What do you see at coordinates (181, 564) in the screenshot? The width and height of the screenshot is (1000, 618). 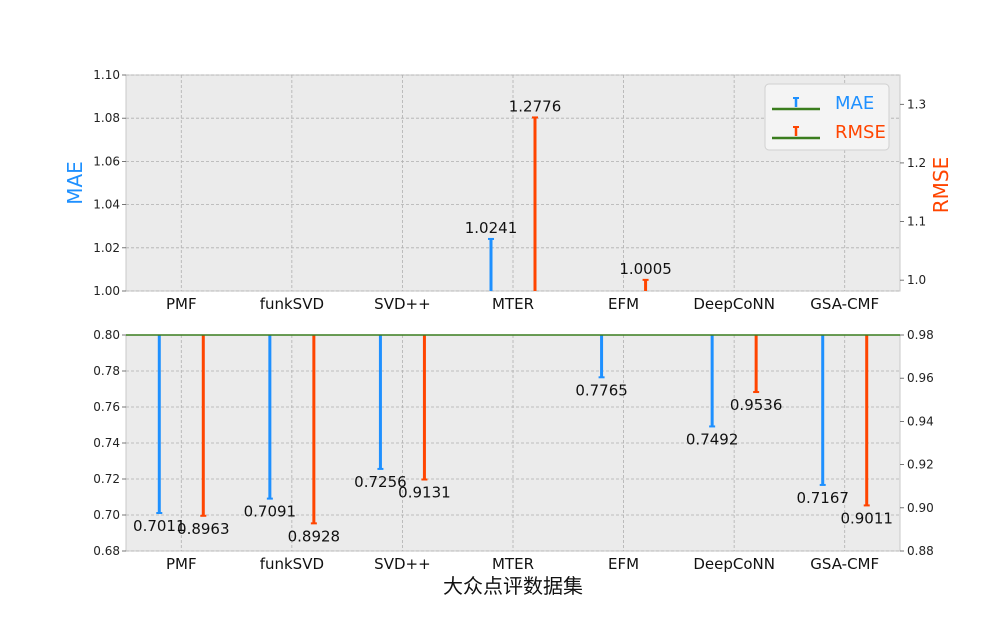 I see `bottom-category-label: PMF` at bounding box center [181, 564].